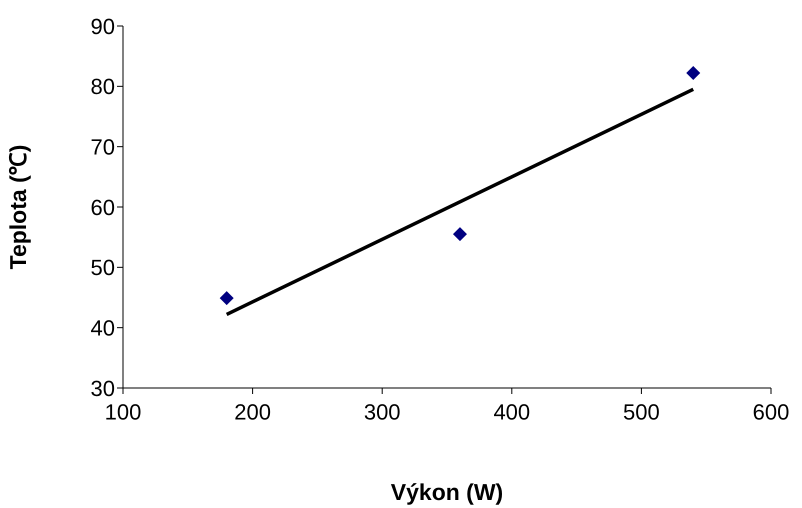  What do you see at coordinates (102, 327) in the screenshot?
I see `y-tick-label: 40` at bounding box center [102, 327].